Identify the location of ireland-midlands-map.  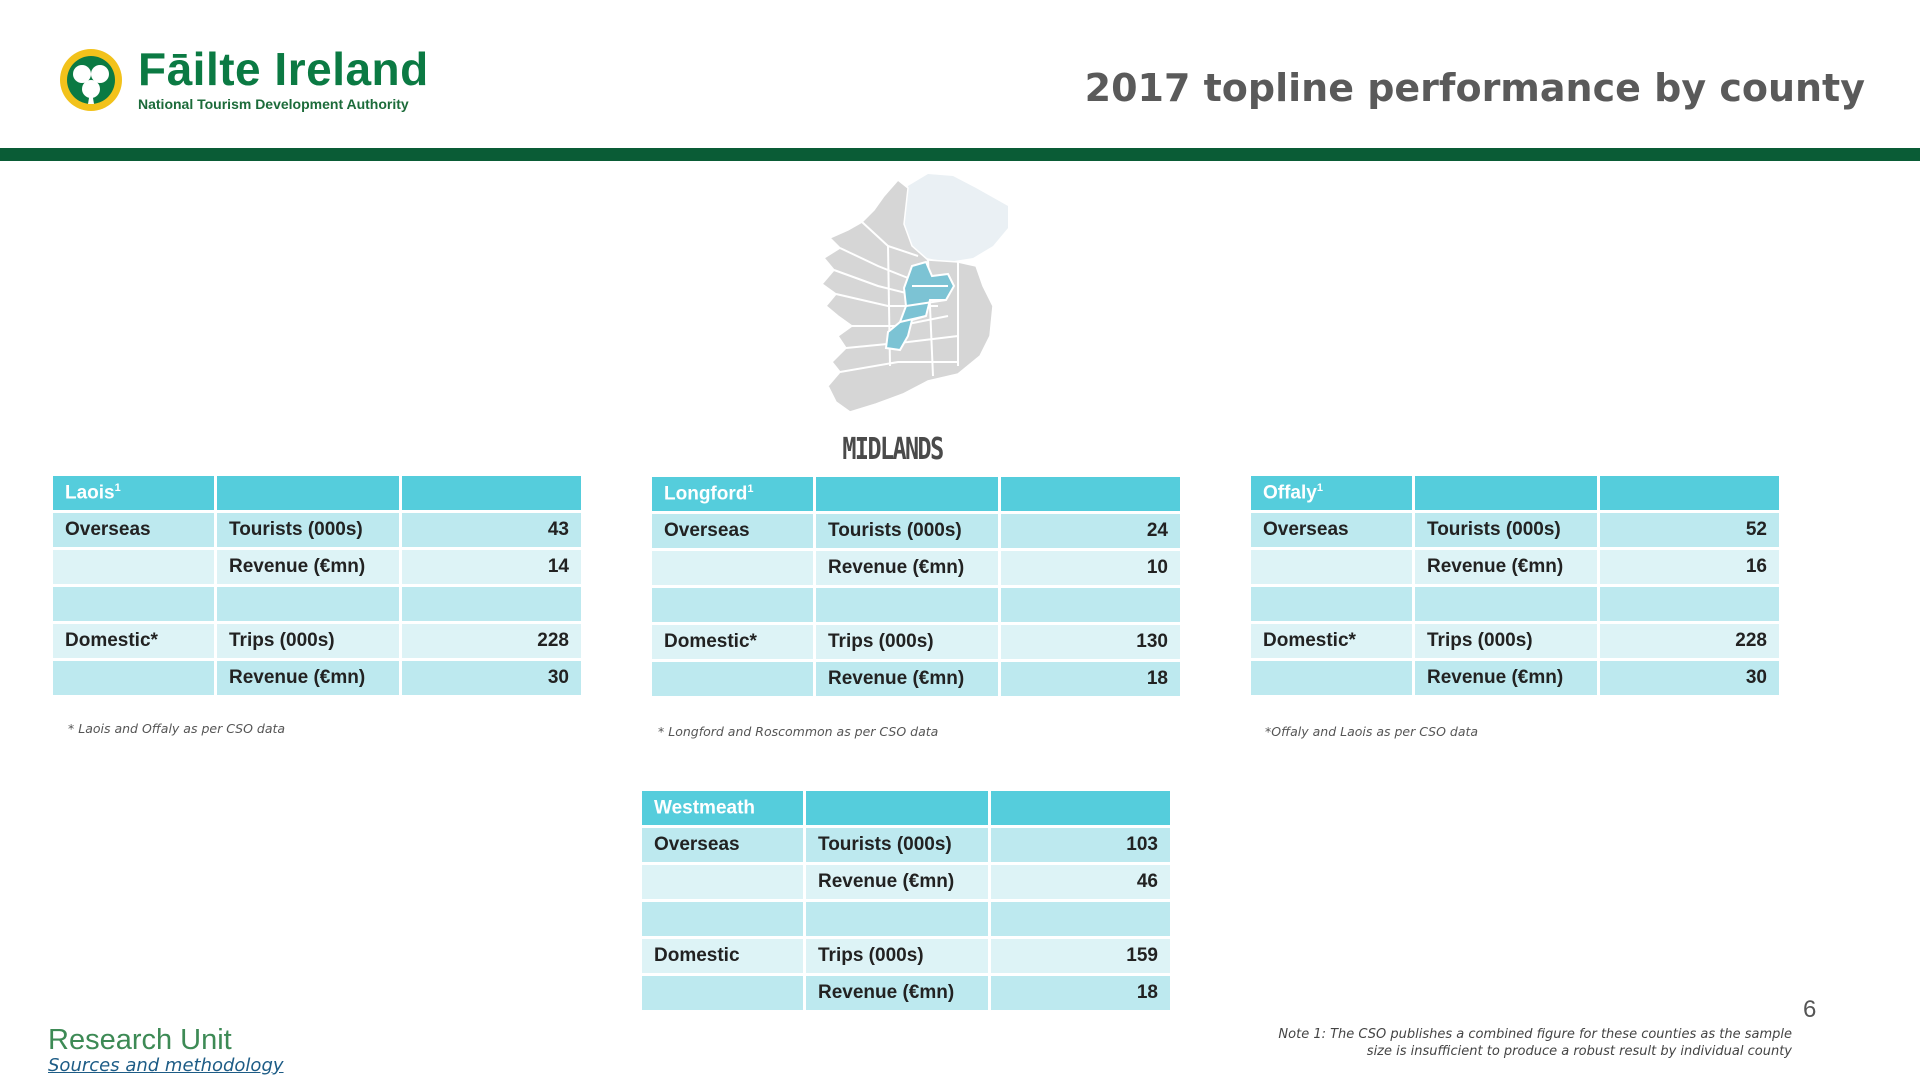
(914, 293).